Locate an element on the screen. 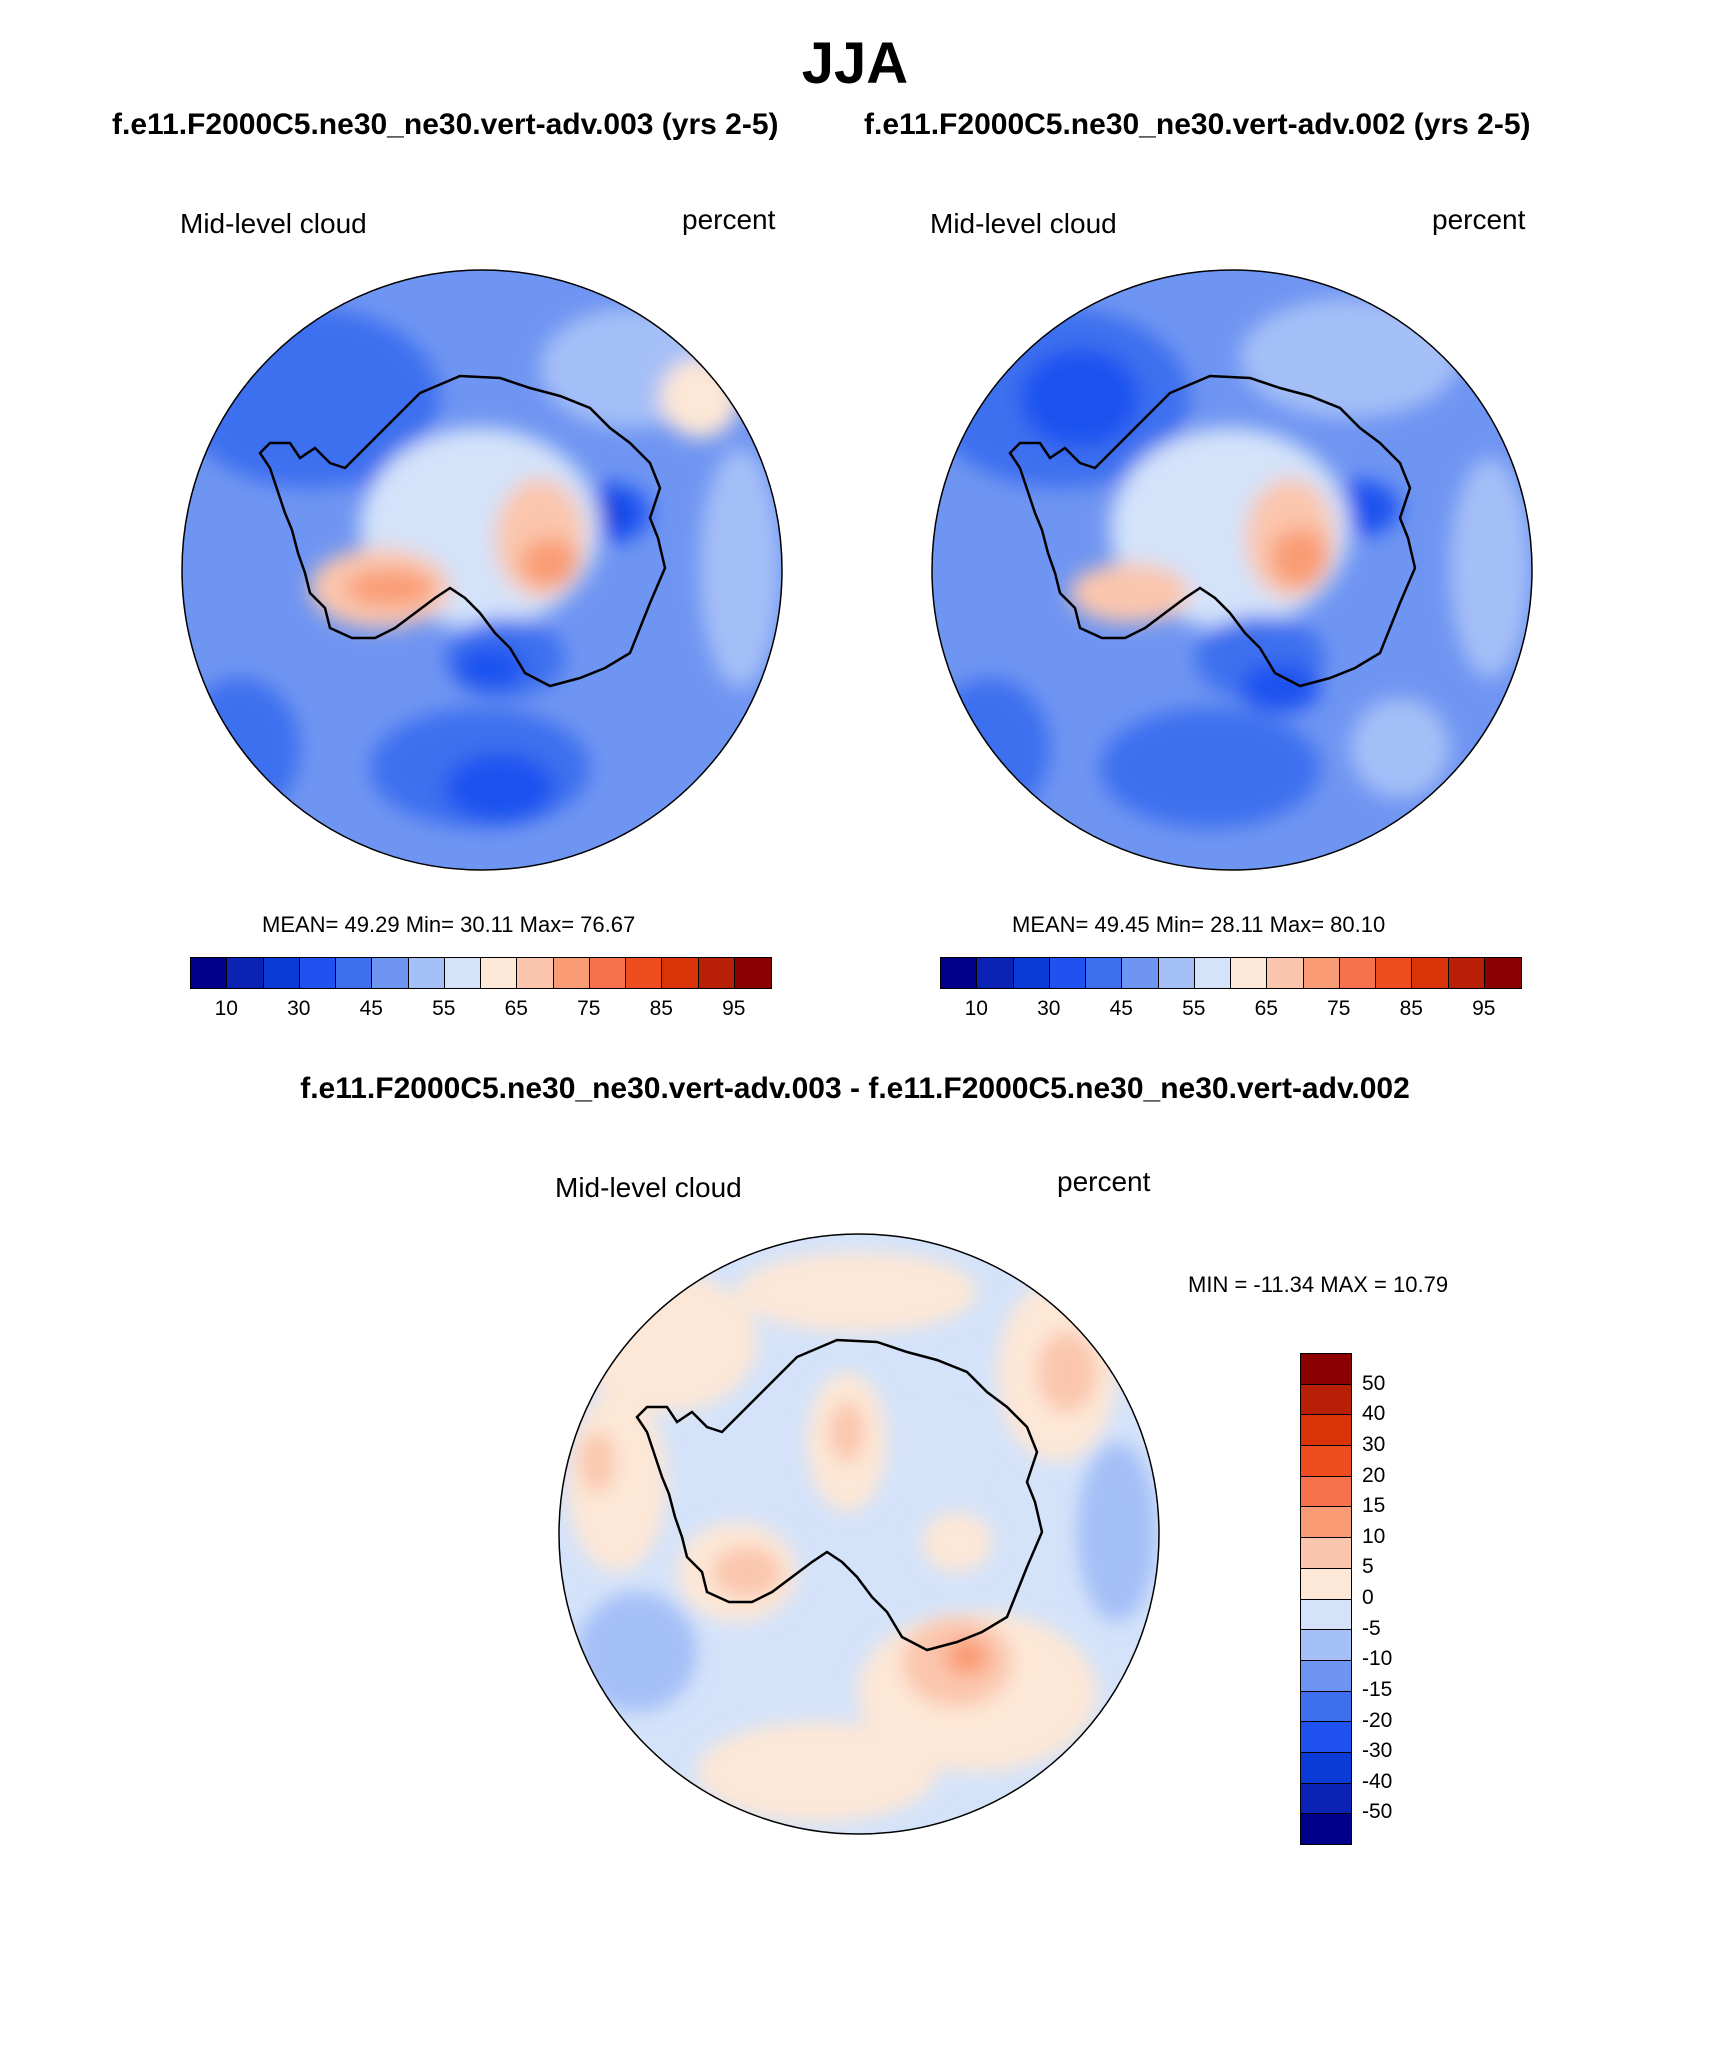 This screenshot has width=1710, height=2061. colorbar-tick-label: 40 is located at coordinates (1374, 1414).